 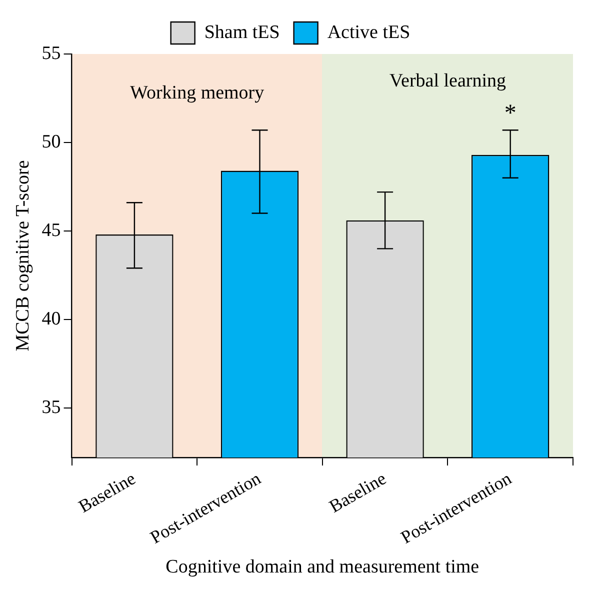 I want to click on x-axis-title: Cognitive domain and measurement time, so click(x=323, y=567).